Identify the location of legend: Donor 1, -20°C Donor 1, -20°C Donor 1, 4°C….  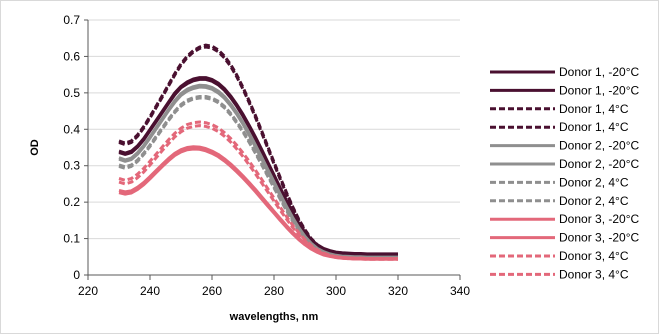
(565, 173).